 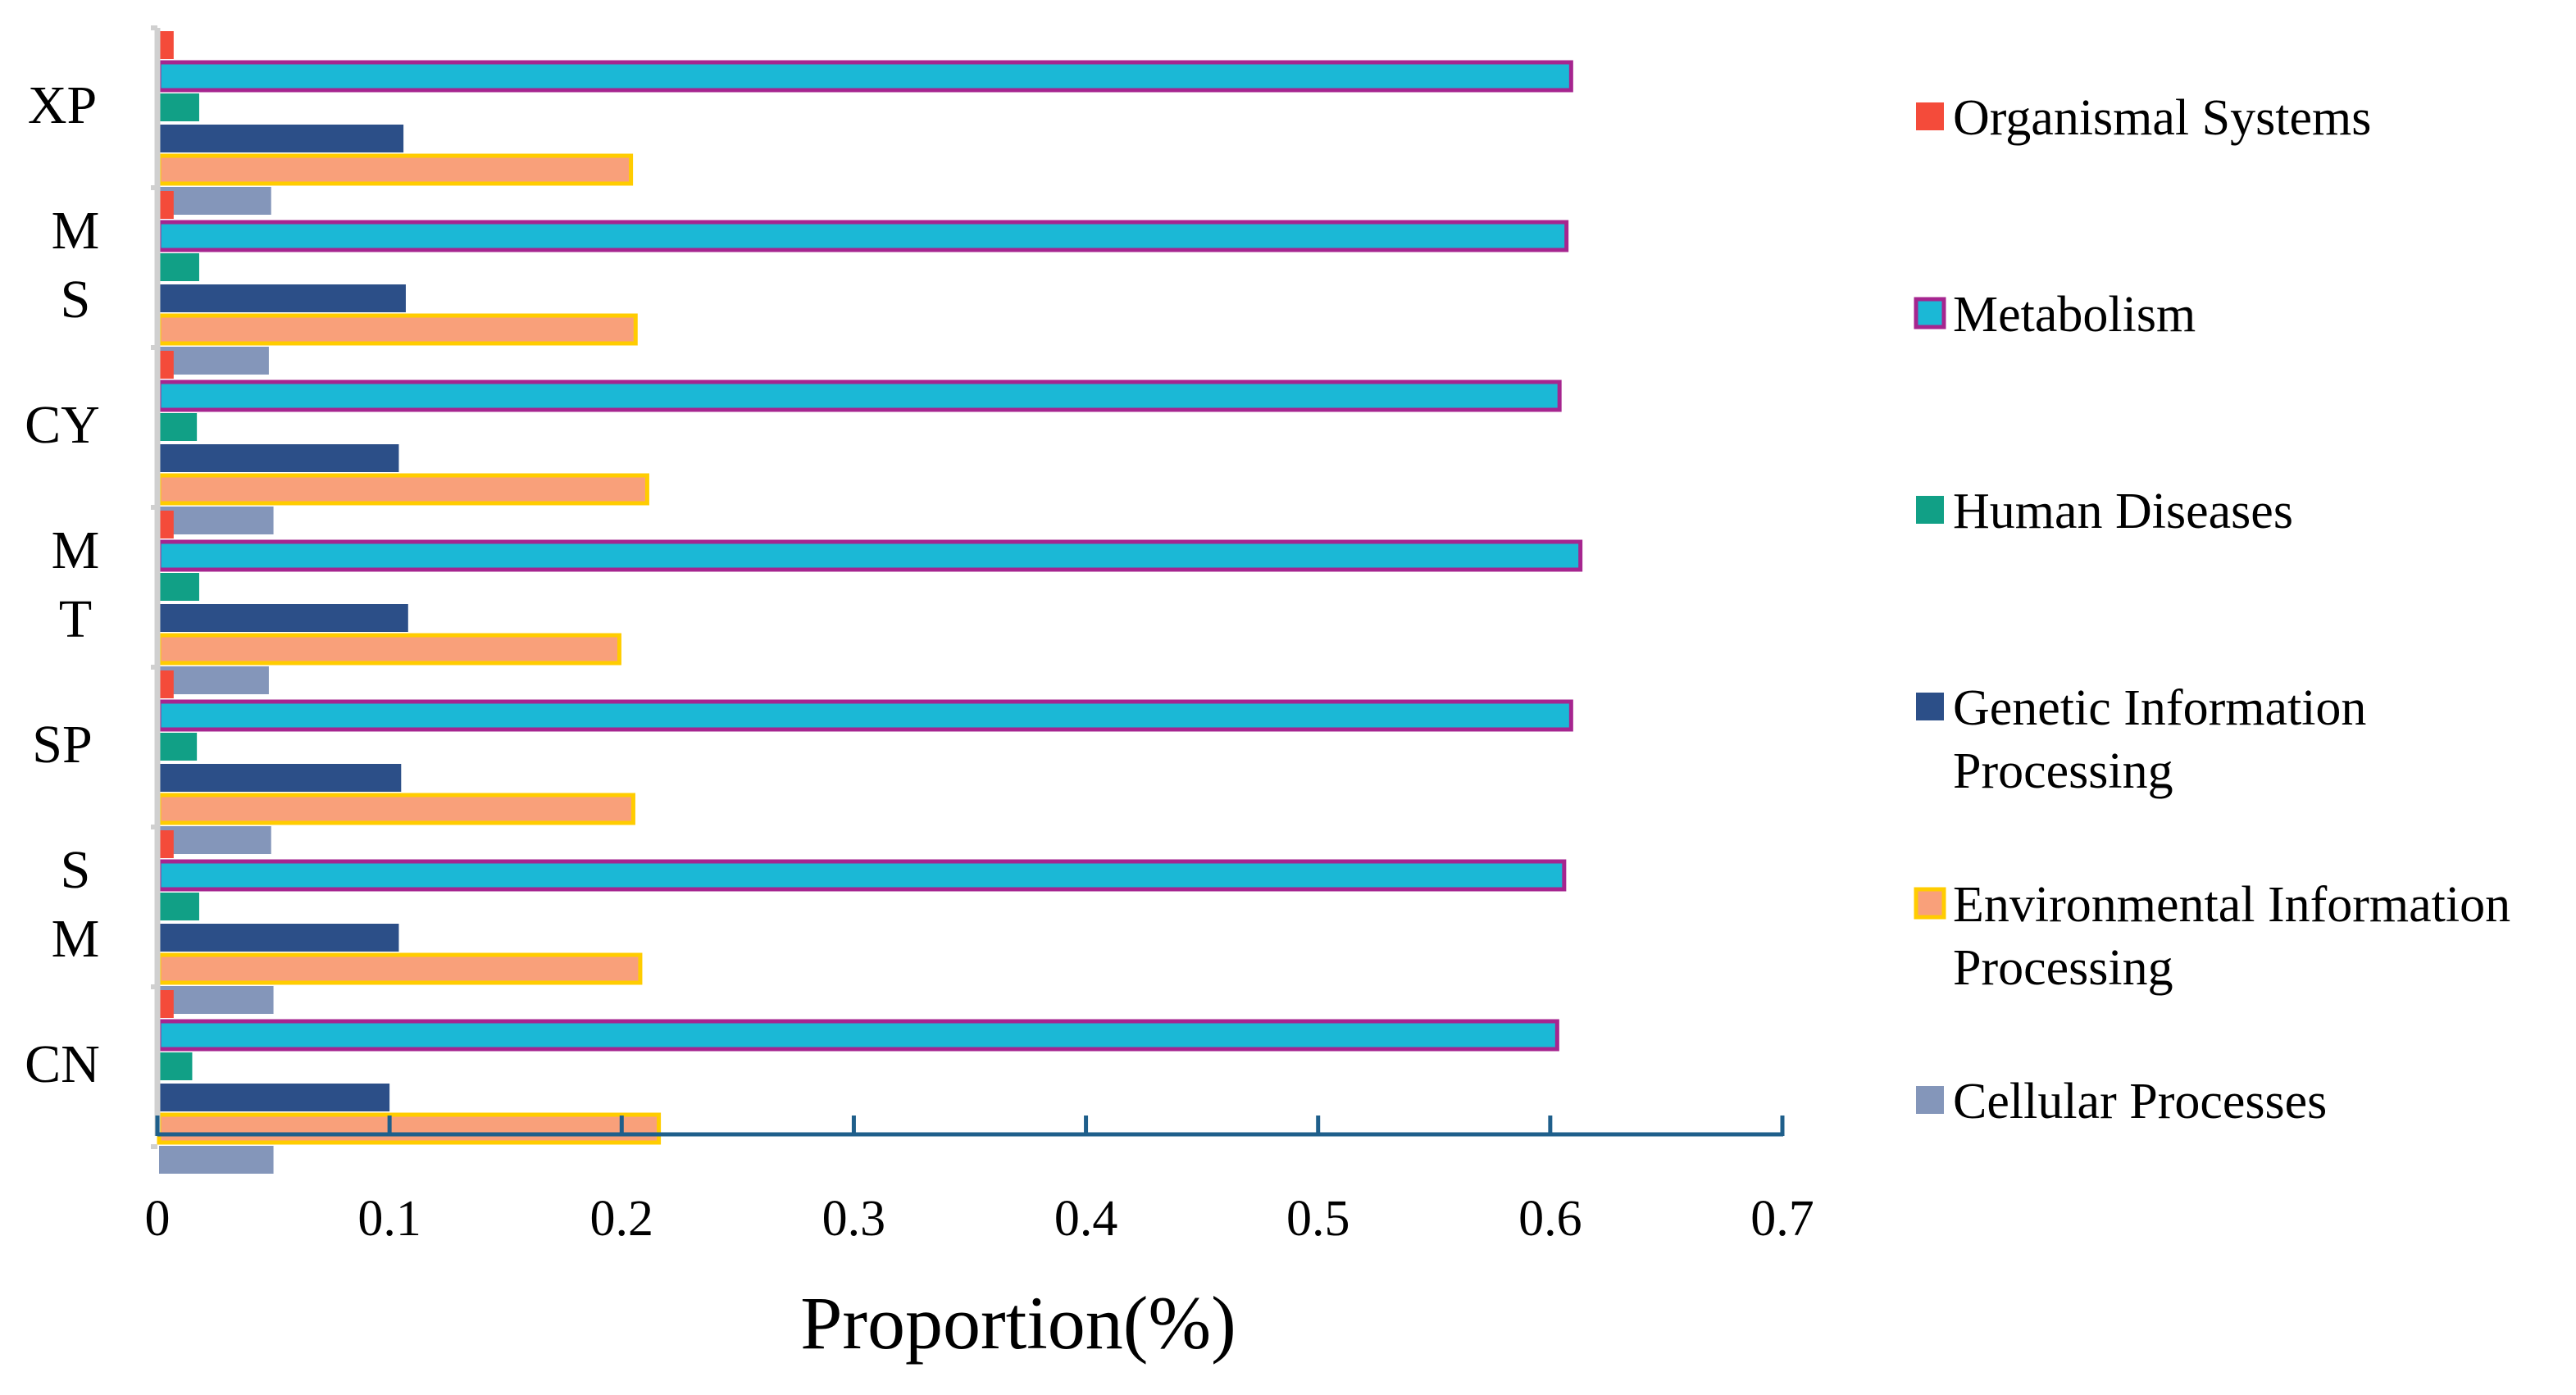 What do you see at coordinates (863, 283) in the screenshot?
I see `bar-group-ms` at bounding box center [863, 283].